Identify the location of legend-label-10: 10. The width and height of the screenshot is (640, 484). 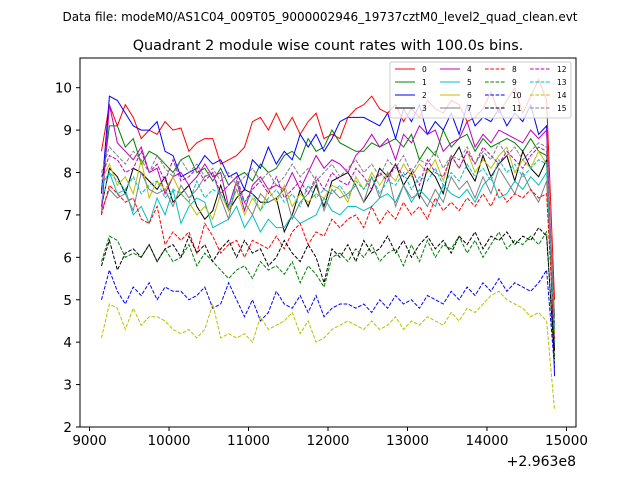
(517, 95).